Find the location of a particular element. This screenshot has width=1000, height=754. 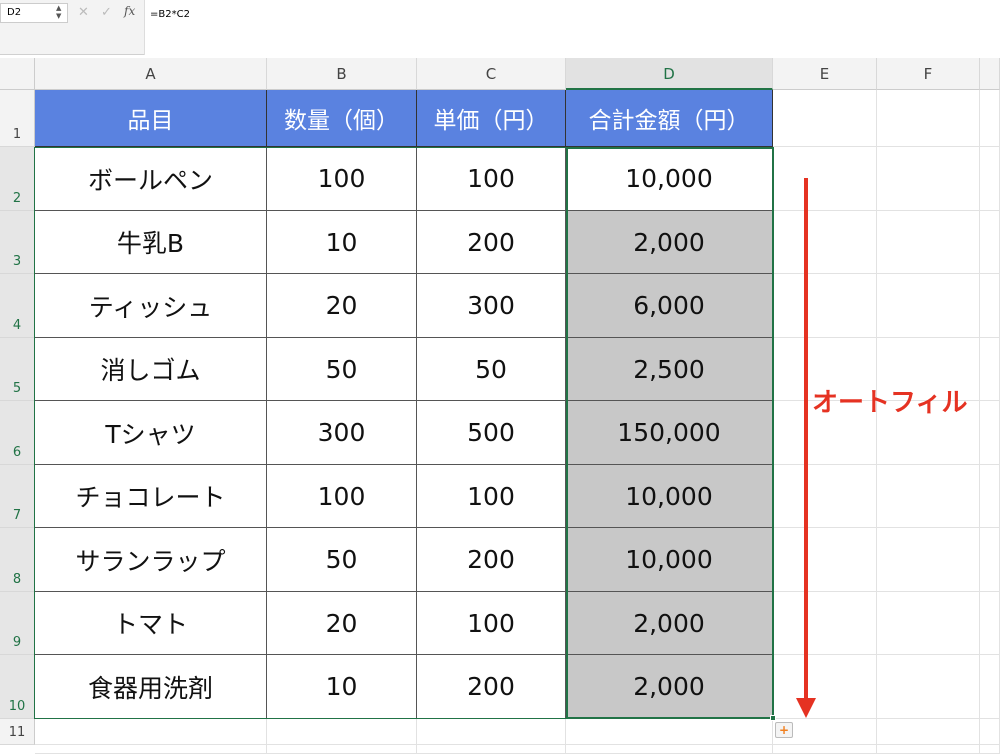

column-header-c: C is located at coordinates (491, 74).